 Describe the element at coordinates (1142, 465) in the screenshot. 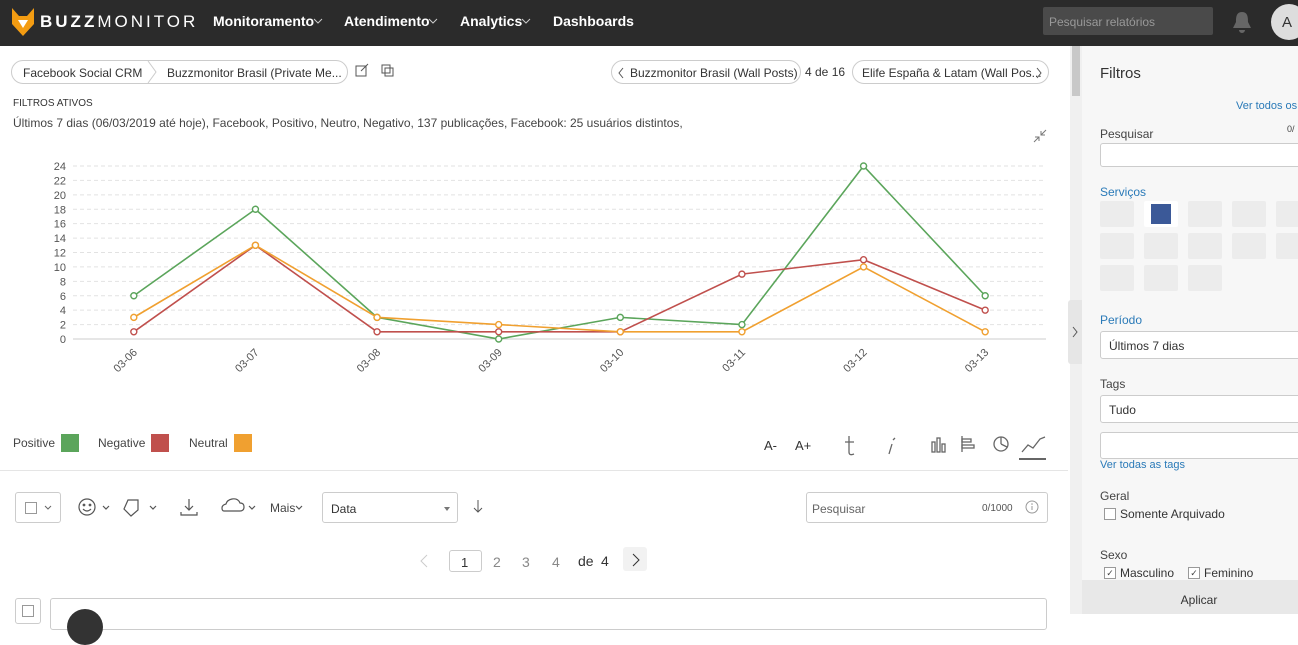

I see `see-all-tags: Ver todas as tags` at that location.